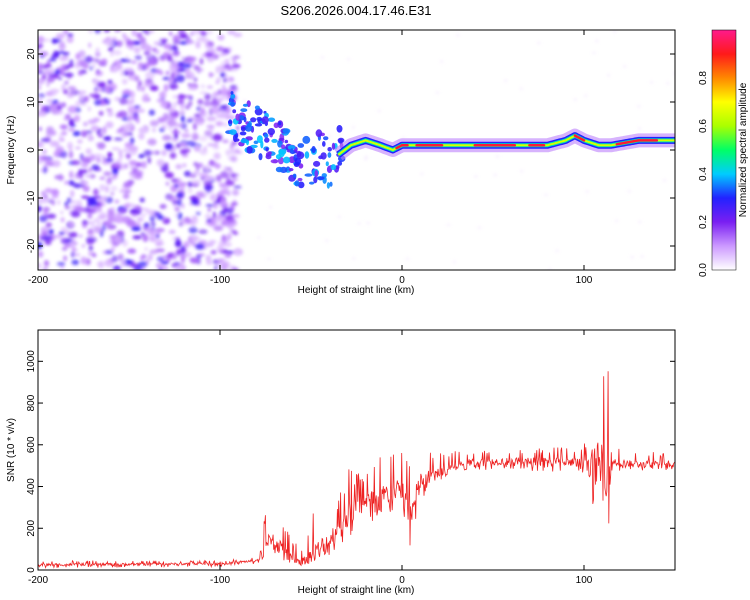 This screenshot has height=600, width=750. Describe the element at coordinates (703, 126) in the screenshot. I see `colorbar-tick-label: 0.6` at that location.